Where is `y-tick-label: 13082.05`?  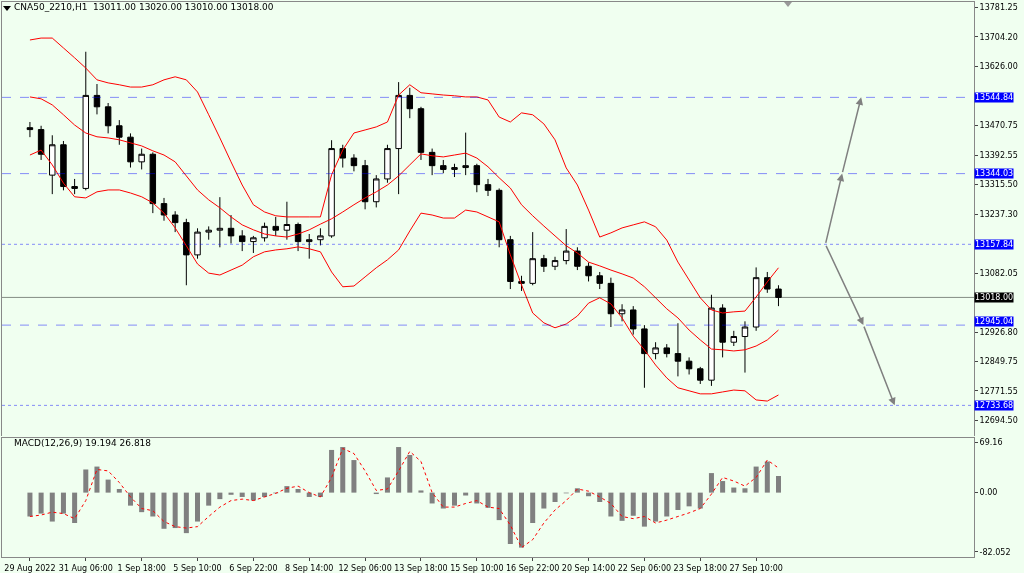 y-tick-label: 13082.05 is located at coordinates (998, 273).